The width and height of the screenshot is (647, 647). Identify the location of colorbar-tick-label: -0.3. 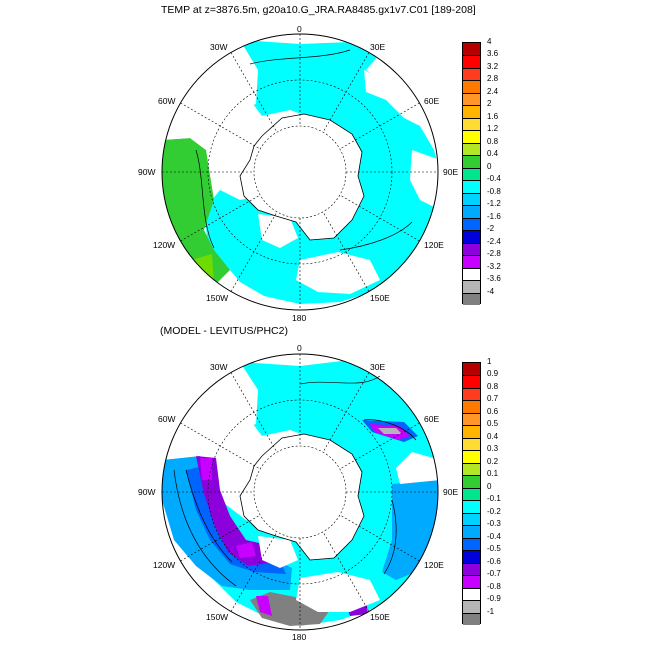
(494, 524).